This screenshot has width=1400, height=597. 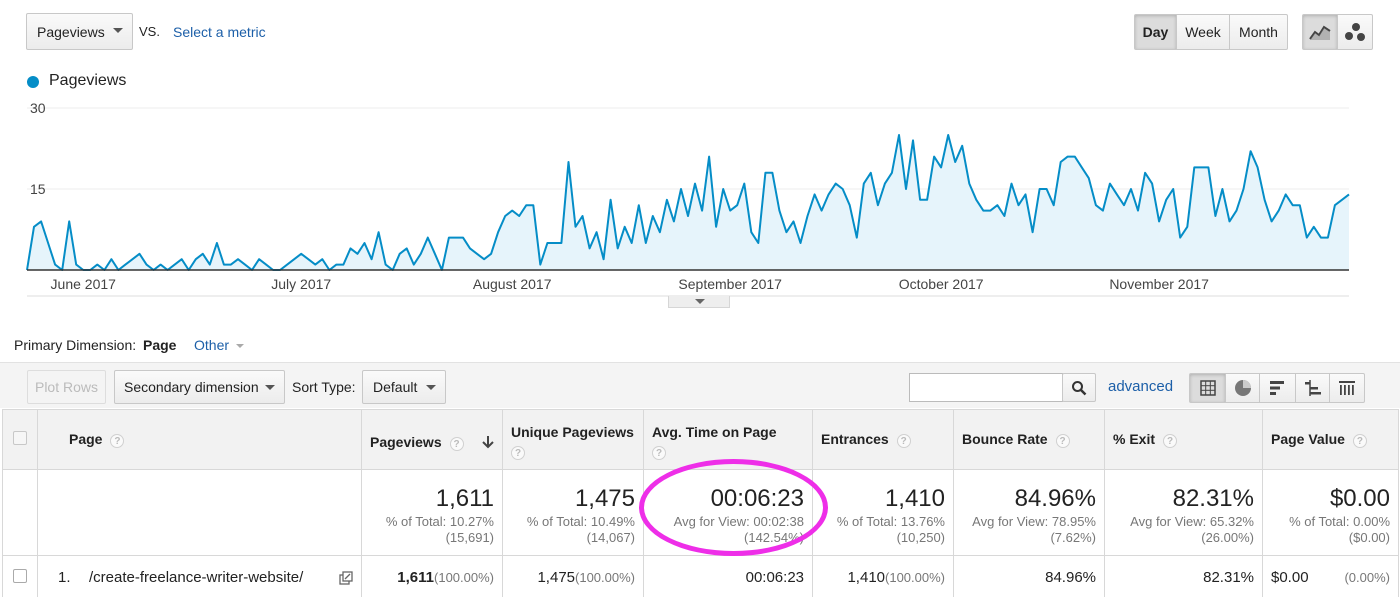 What do you see at coordinates (219, 32) in the screenshot?
I see `select-metric-link: Select a metric` at bounding box center [219, 32].